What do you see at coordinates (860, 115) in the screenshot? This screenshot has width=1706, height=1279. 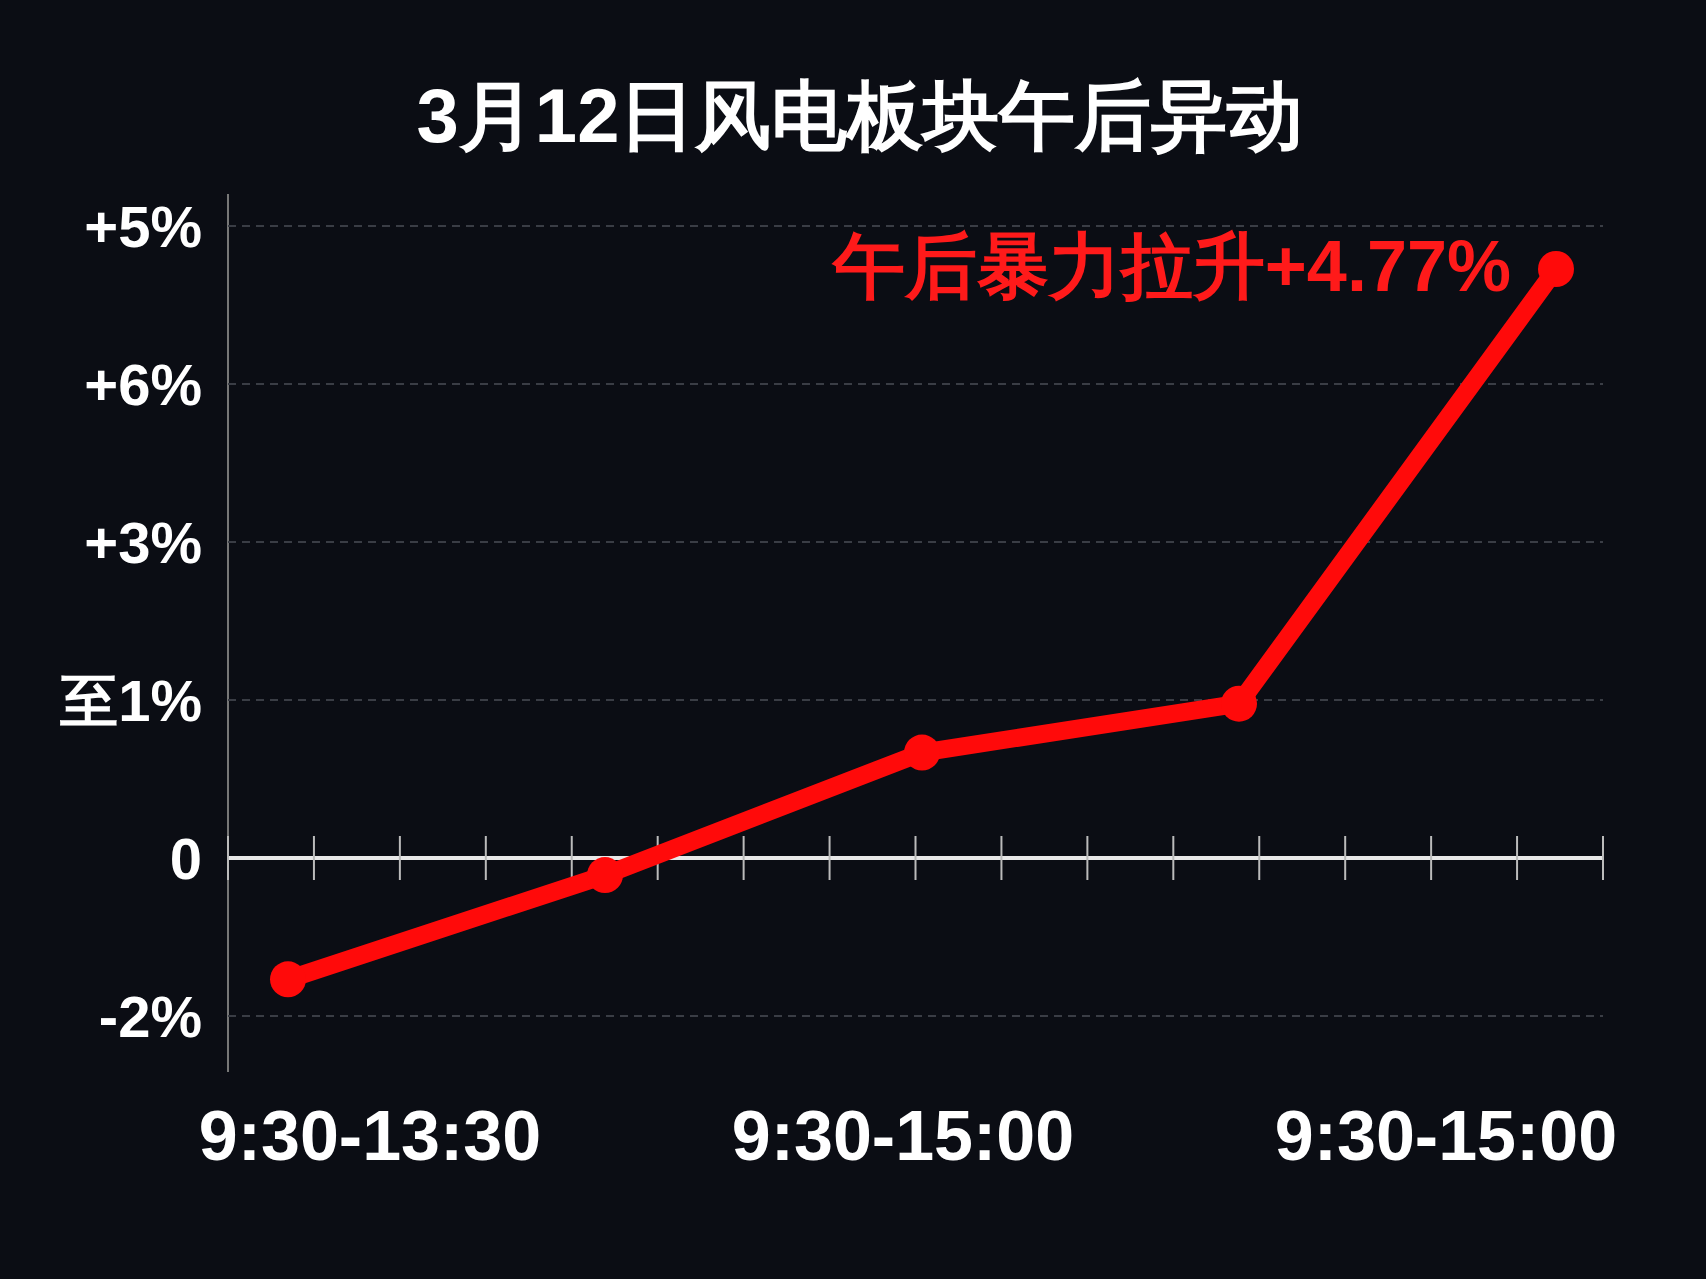 I see `chart-title: 3月12日风电板块午后异动` at bounding box center [860, 115].